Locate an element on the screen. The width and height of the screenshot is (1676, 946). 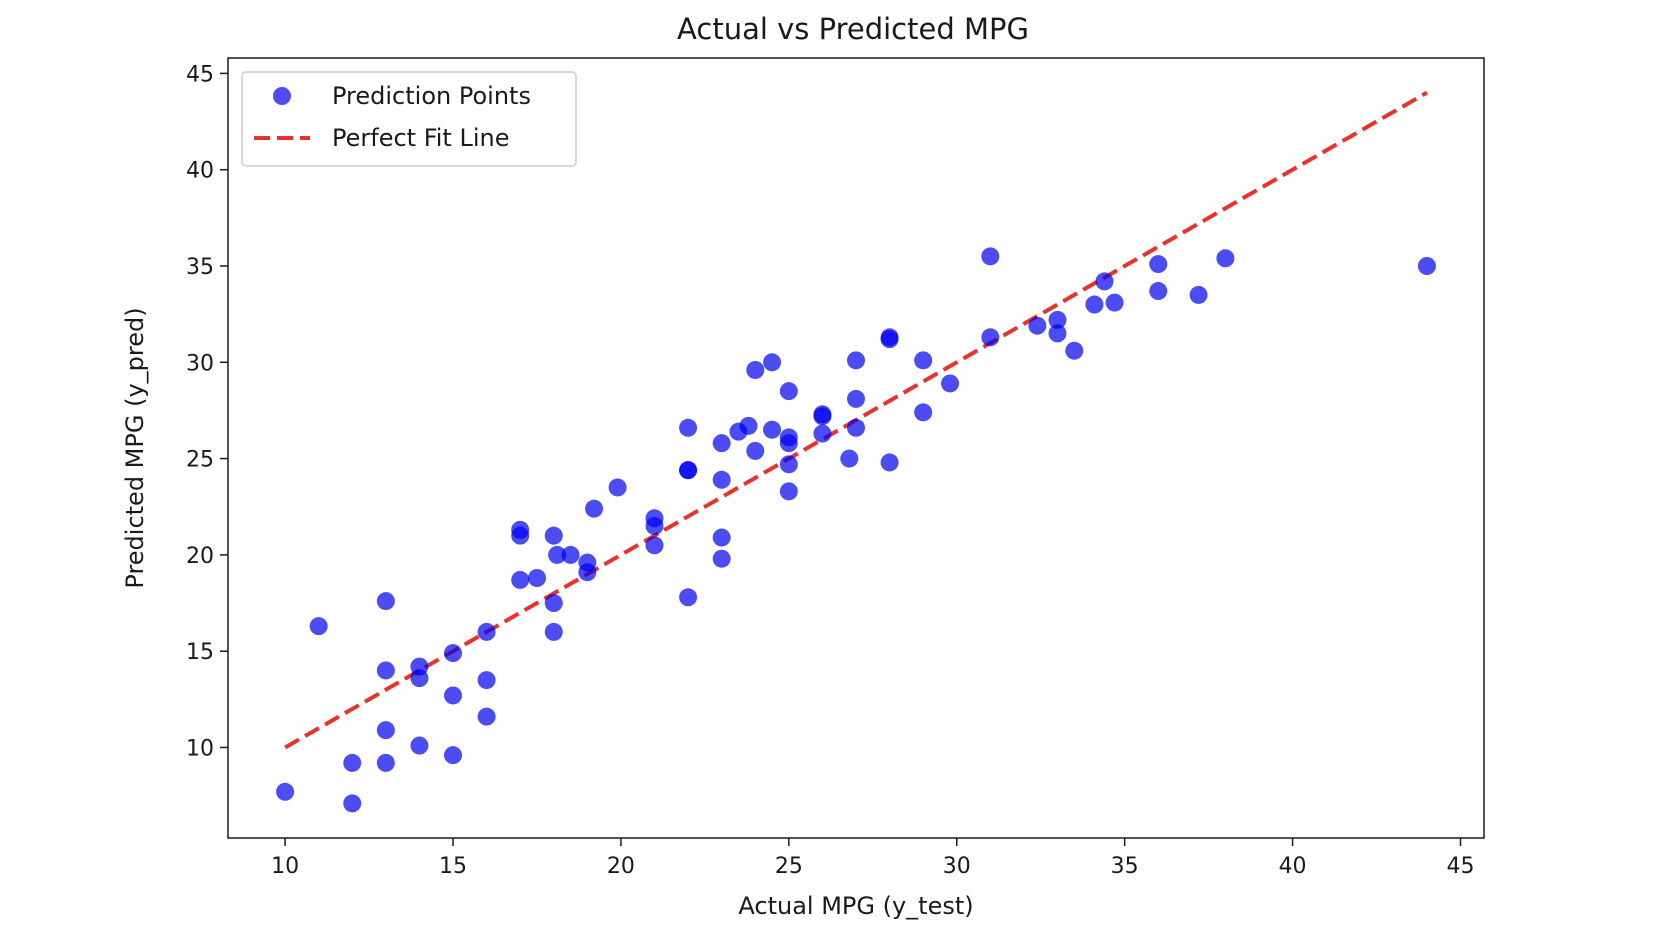
y-tick-label: 45 is located at coordinates (200, 74).